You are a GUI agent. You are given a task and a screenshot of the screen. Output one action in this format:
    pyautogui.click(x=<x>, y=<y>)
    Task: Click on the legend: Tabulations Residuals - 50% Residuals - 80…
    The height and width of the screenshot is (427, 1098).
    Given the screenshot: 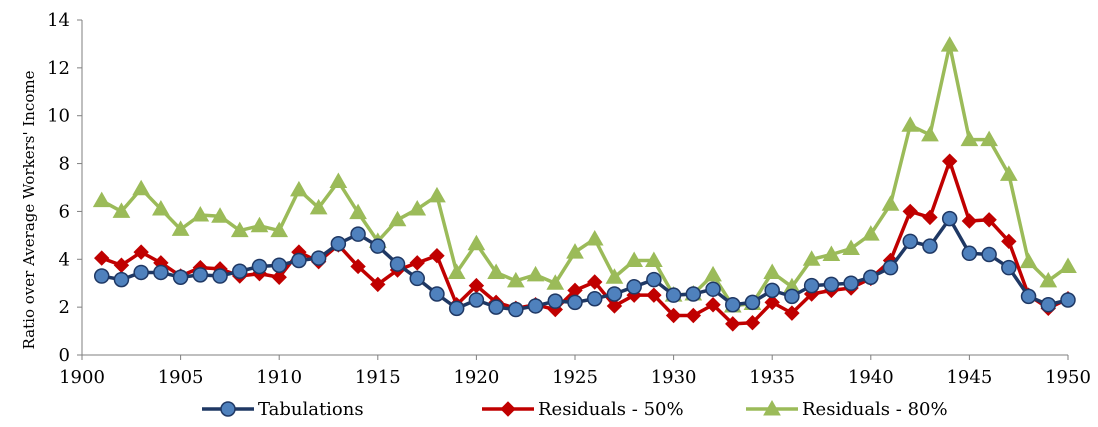 What is the action you would take?
    pyautogui.click(x=575, y=409)
    